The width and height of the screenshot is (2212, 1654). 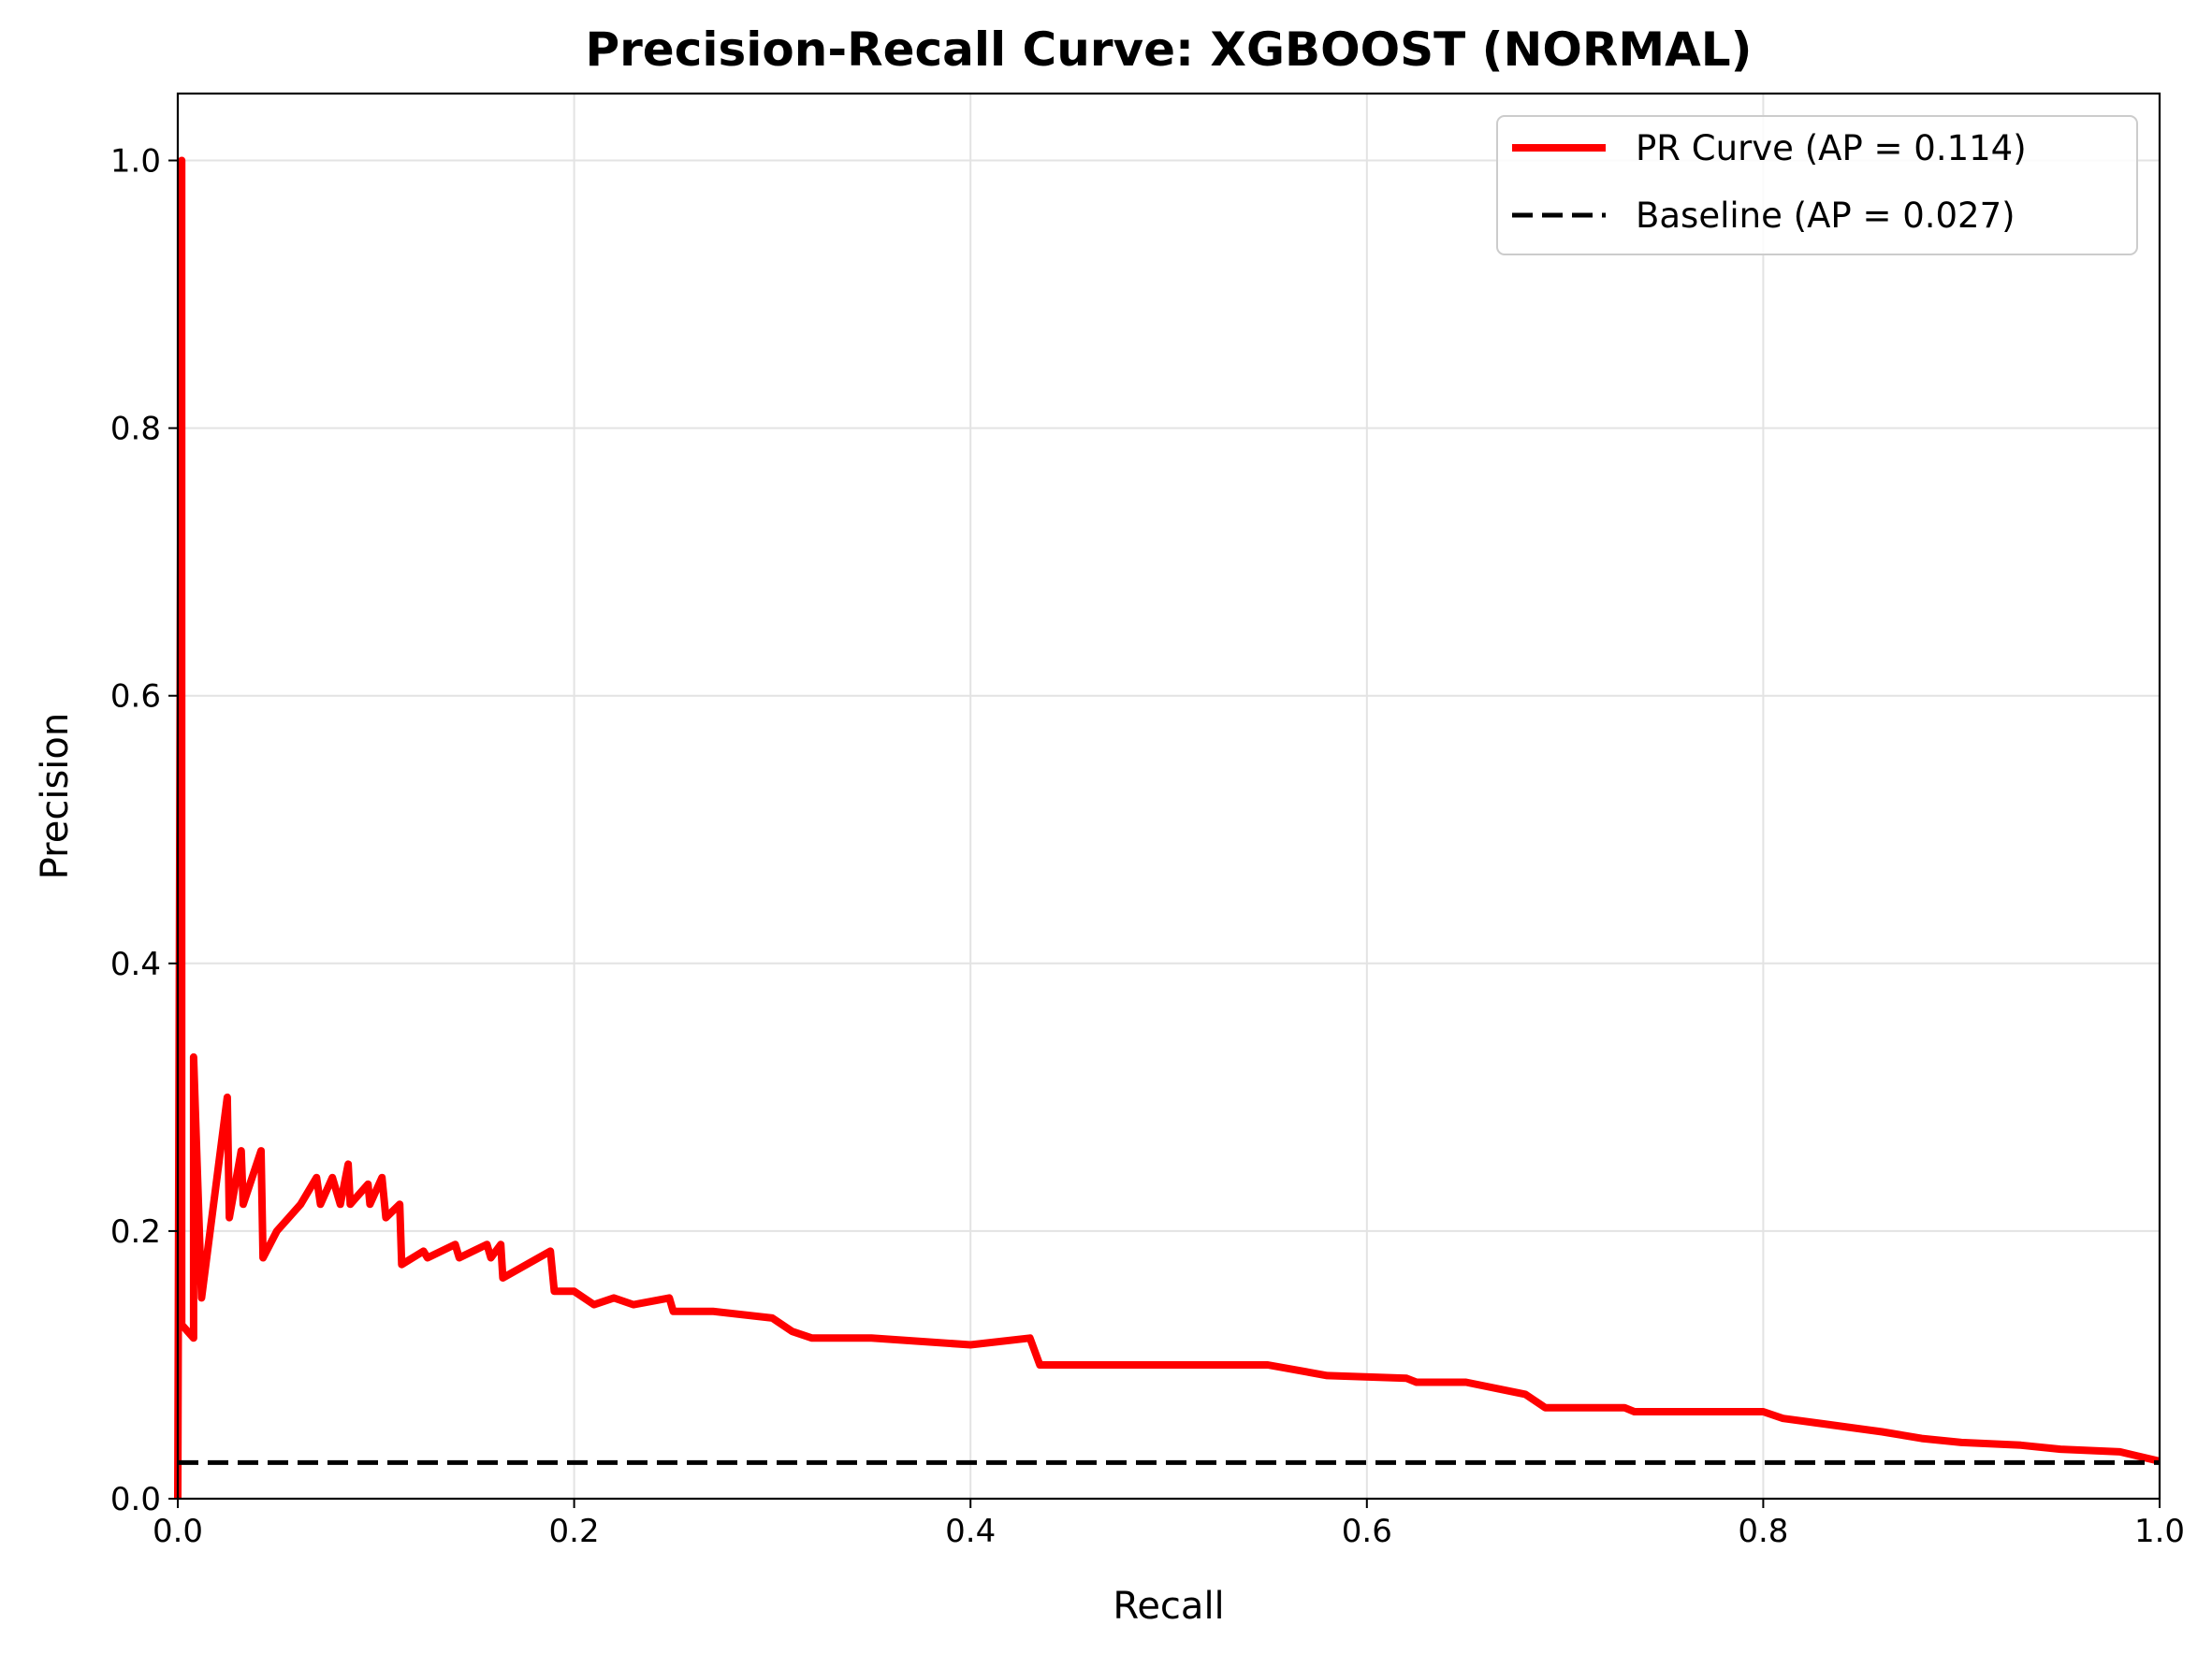 What do you see at coordinates (1763, 1531) in the screenshot?
I see `x-tick-label: 0.8` at bounding box center [1763, 1531].